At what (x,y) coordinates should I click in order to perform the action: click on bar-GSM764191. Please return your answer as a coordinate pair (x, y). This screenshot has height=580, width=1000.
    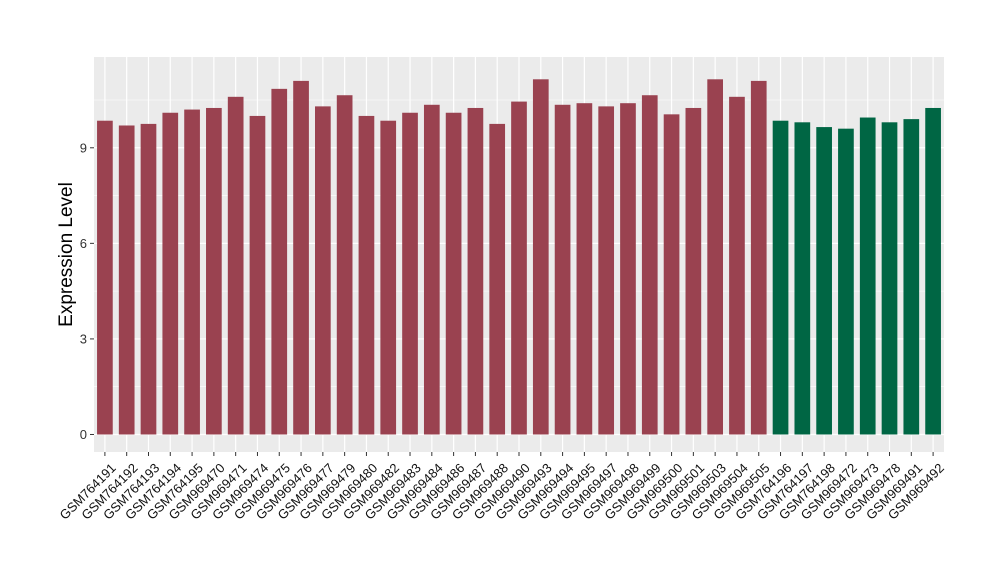
    Looking at the image, I should click on (105, 277).